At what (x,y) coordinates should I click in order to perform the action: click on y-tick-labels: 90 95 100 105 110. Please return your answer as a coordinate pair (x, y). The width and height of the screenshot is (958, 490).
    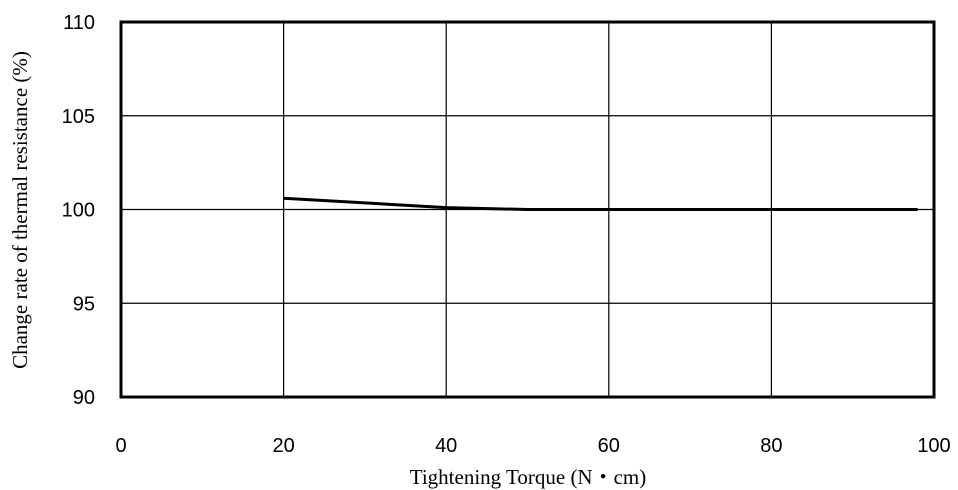
    Looking at the image, I should click on (78, 210).